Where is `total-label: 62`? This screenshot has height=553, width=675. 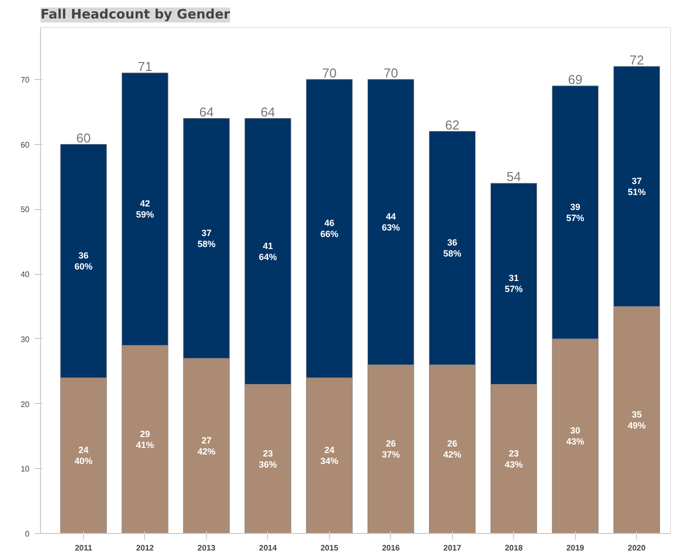 total-label: 62 is located at coordinates (452, 124).